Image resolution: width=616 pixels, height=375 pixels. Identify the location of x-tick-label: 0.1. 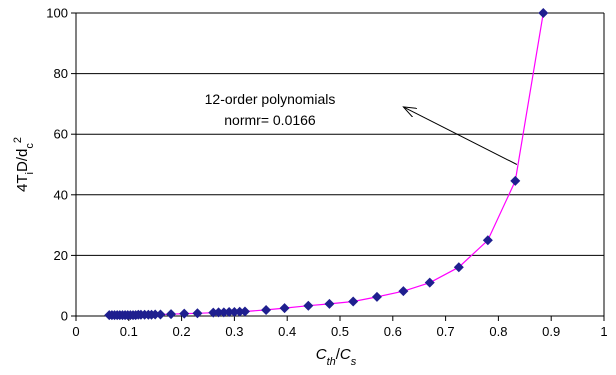
(129, 331).